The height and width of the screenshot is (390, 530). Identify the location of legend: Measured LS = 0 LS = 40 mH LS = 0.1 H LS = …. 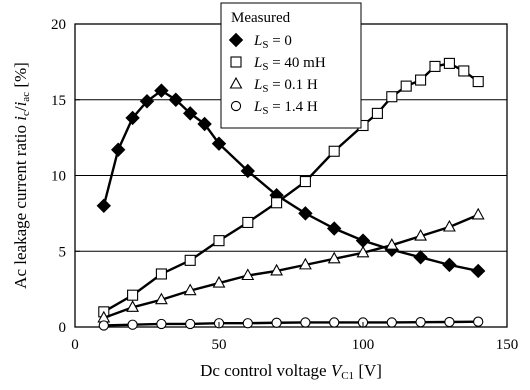
(291, 65).